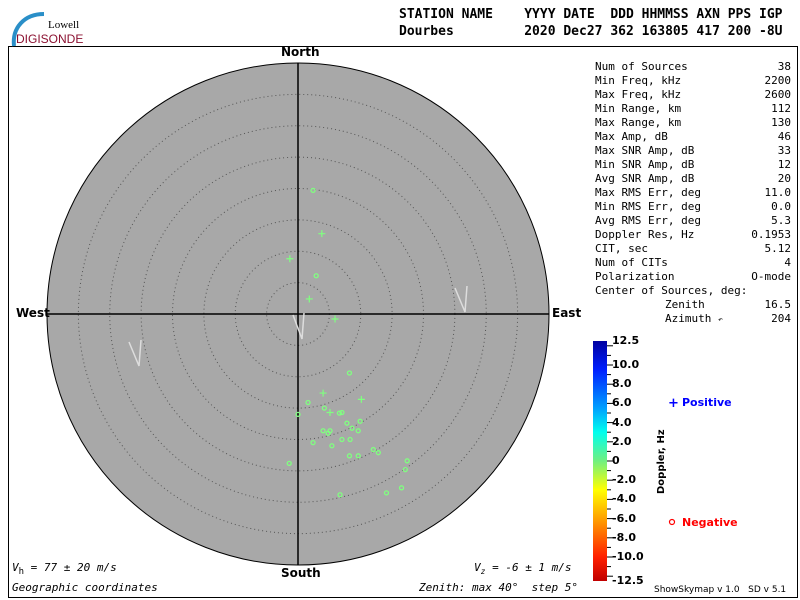 The width and height of the screenshot is (800, 600). What do you see at coordinates (622, 422) in the screenshot?
I see `colorbar-tick-label: 4.0` at bounding box center [622, 422].